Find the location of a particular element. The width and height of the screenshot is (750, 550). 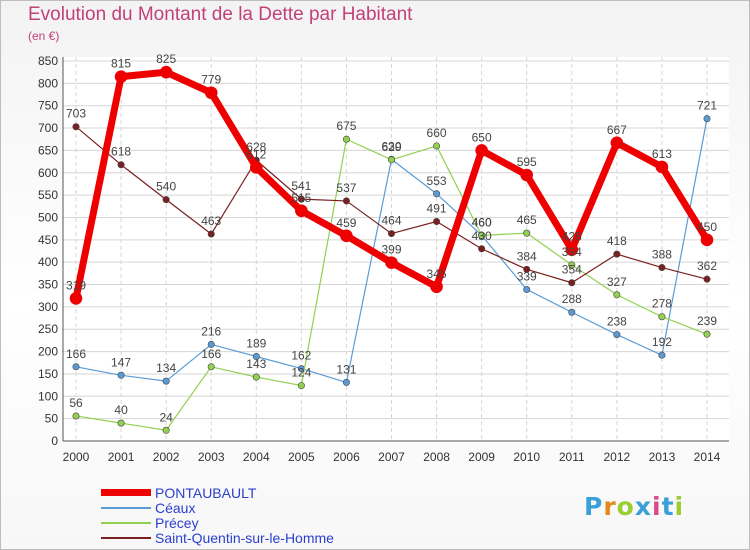

x-tick-label: 2000 is located at coordinates (76, 457).